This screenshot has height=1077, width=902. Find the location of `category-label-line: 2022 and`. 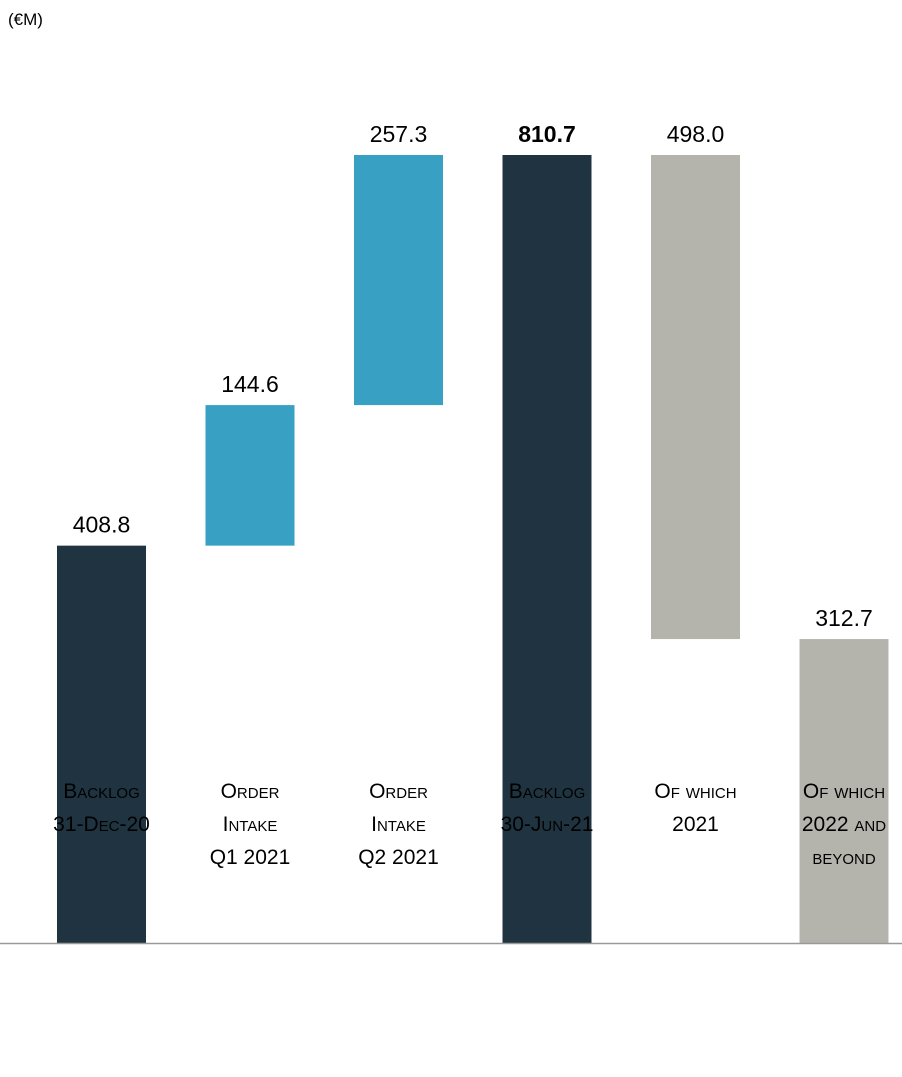

category-label-line: 2022 and is located at coordinates (844, 824).